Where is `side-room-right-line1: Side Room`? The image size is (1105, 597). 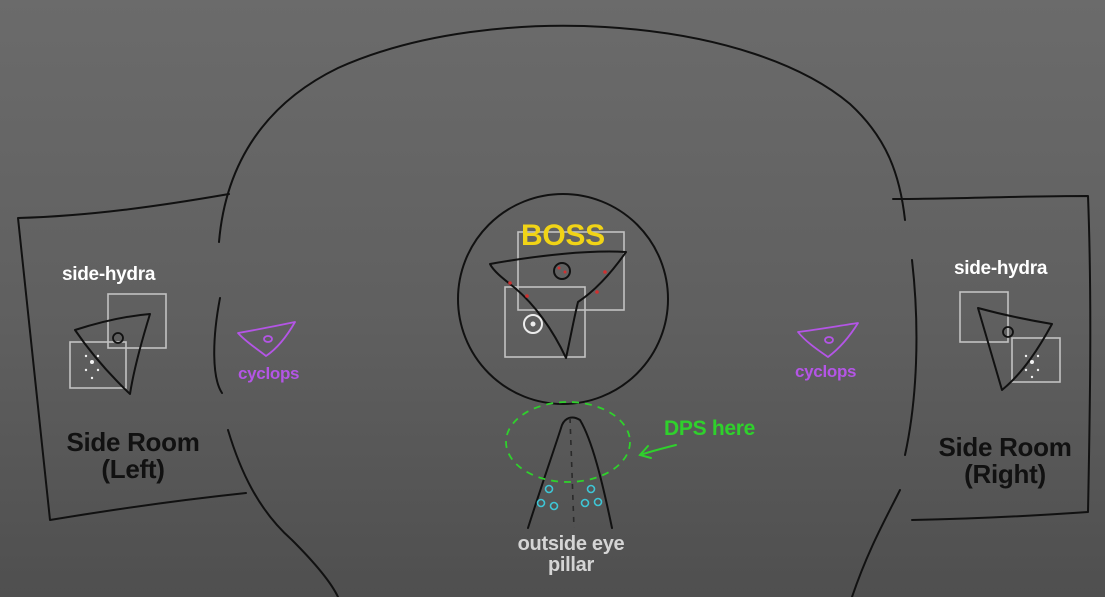 side-room-right-line1: Side Room is located at coordinates (1005, 447).